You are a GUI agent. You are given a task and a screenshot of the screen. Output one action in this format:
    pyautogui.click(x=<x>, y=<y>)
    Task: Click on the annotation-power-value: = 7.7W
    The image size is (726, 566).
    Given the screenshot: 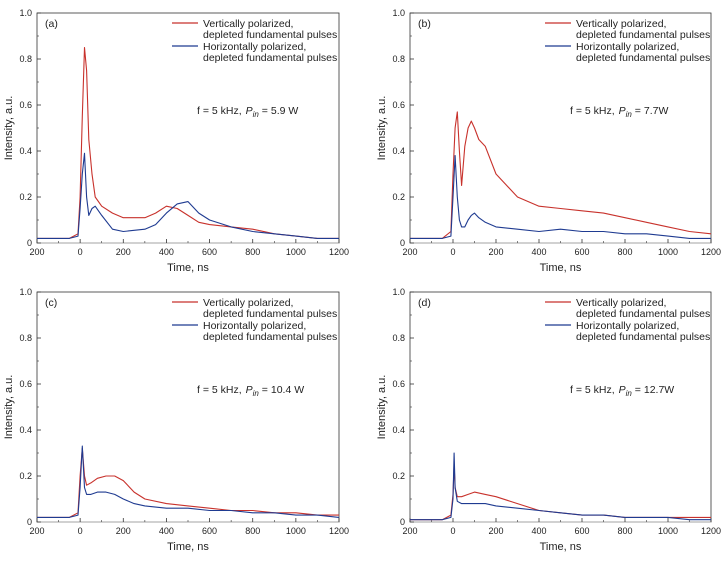 What is the action you would take?
    pyautogui.click(x=650, y=111)
    